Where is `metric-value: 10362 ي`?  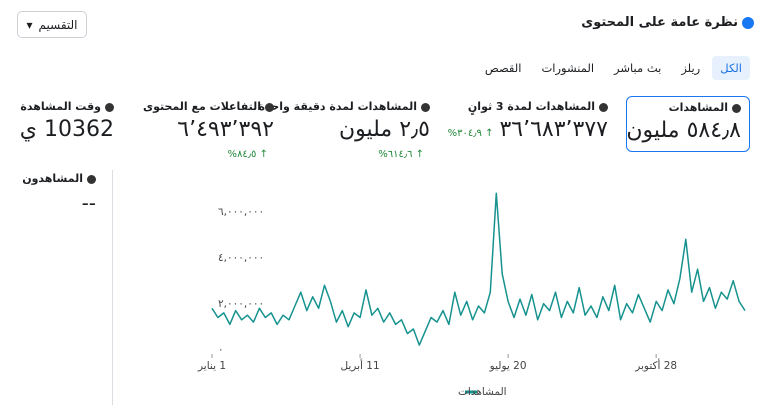
metric-value: 10362 ي is located at coordinates (66, 129).